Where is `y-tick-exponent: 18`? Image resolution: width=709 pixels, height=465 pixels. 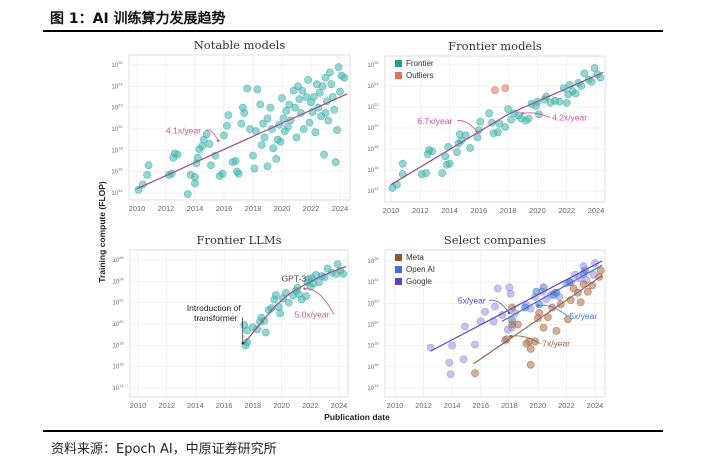 y-tick-exponent: 18 is located at coordinates (121, 342).